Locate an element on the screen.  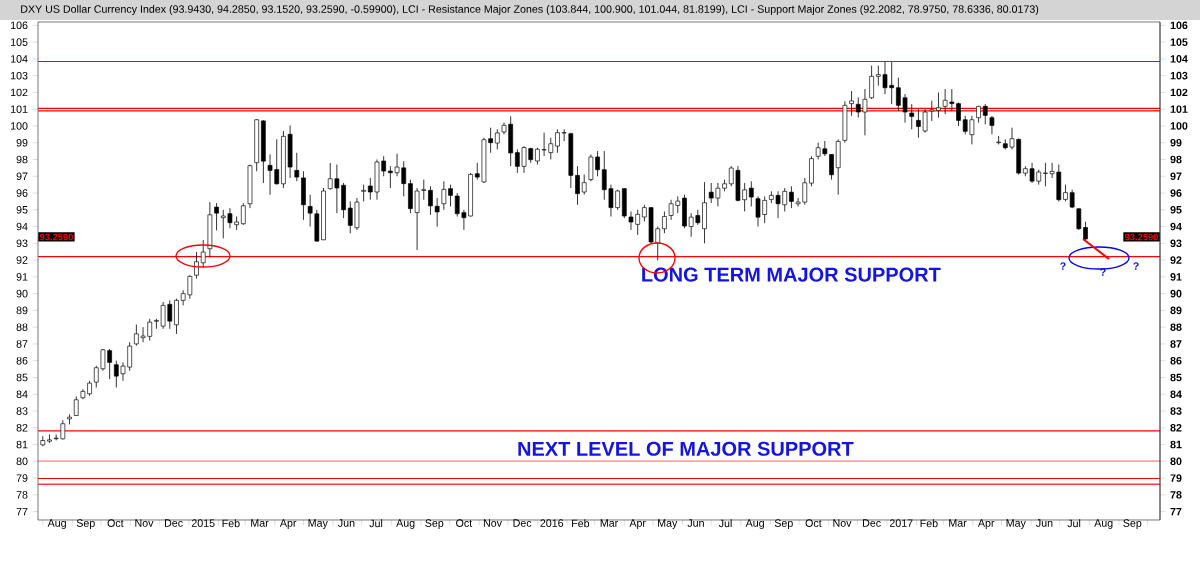
y-tick-label: 101 is located at coordinates (19, 109).